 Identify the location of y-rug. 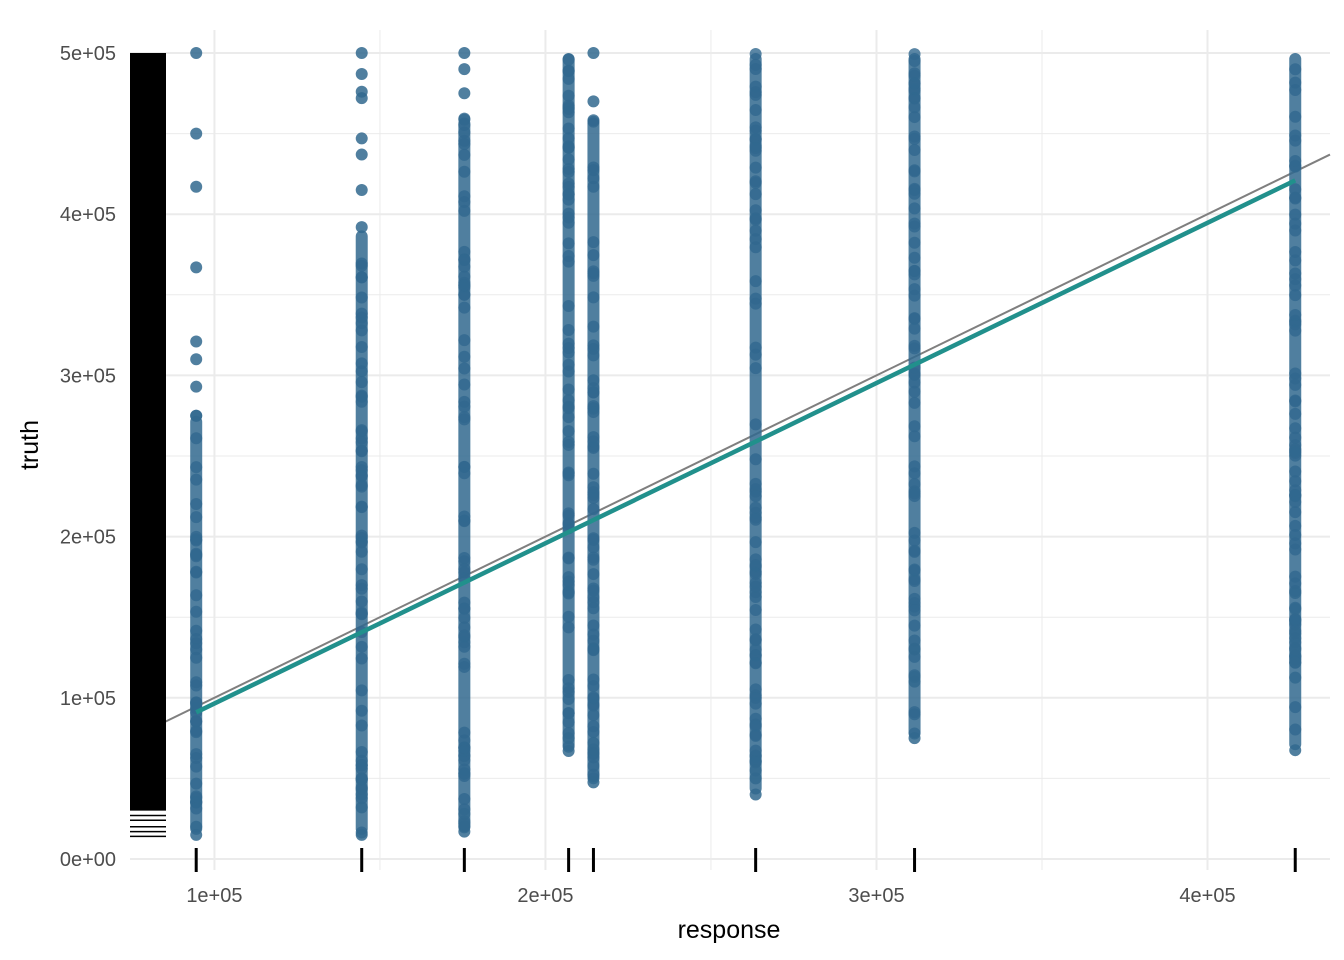
(148, 445).